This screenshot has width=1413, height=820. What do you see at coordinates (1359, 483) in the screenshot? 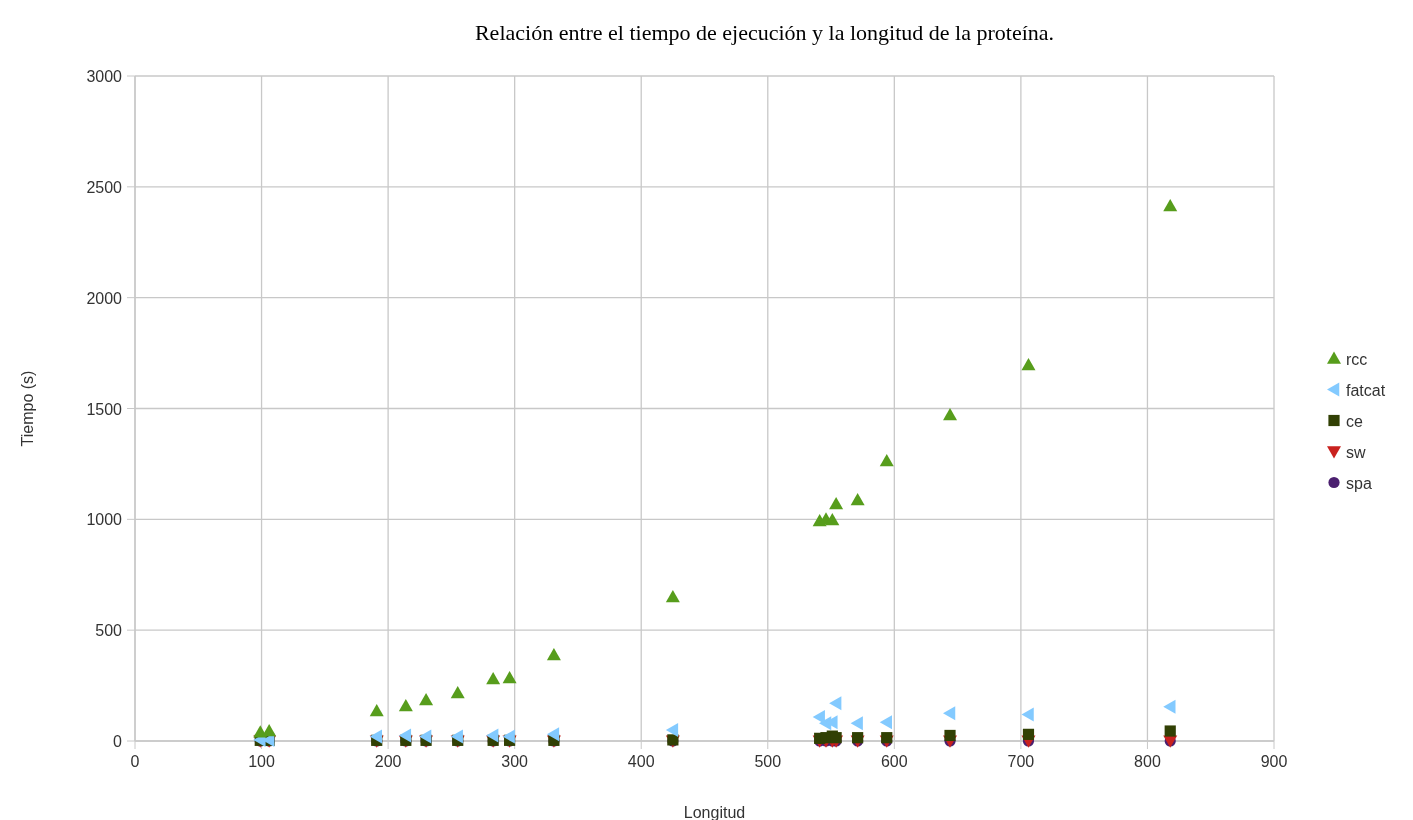
I see `legend-label: spa` at bounding box center [1359, 483].